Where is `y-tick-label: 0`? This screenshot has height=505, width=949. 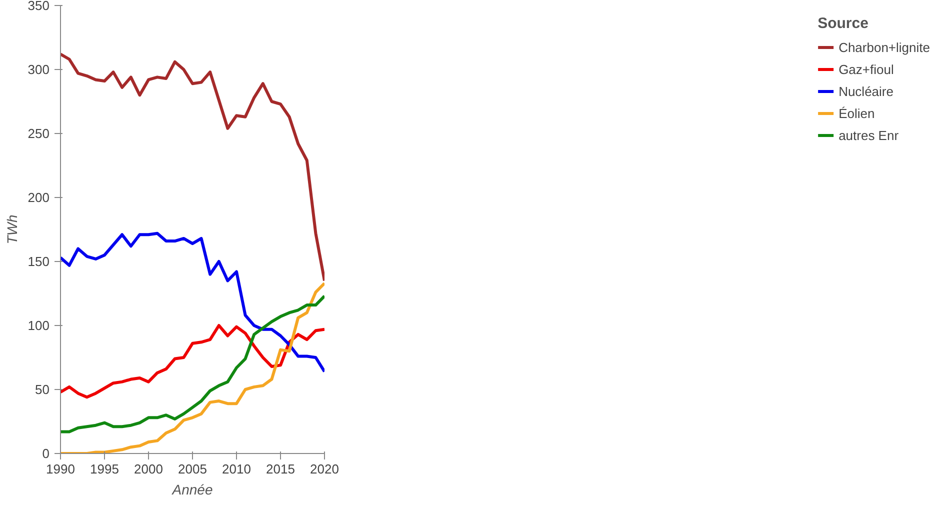 y-tick-label: 0 is located at coordinates (46, 453).